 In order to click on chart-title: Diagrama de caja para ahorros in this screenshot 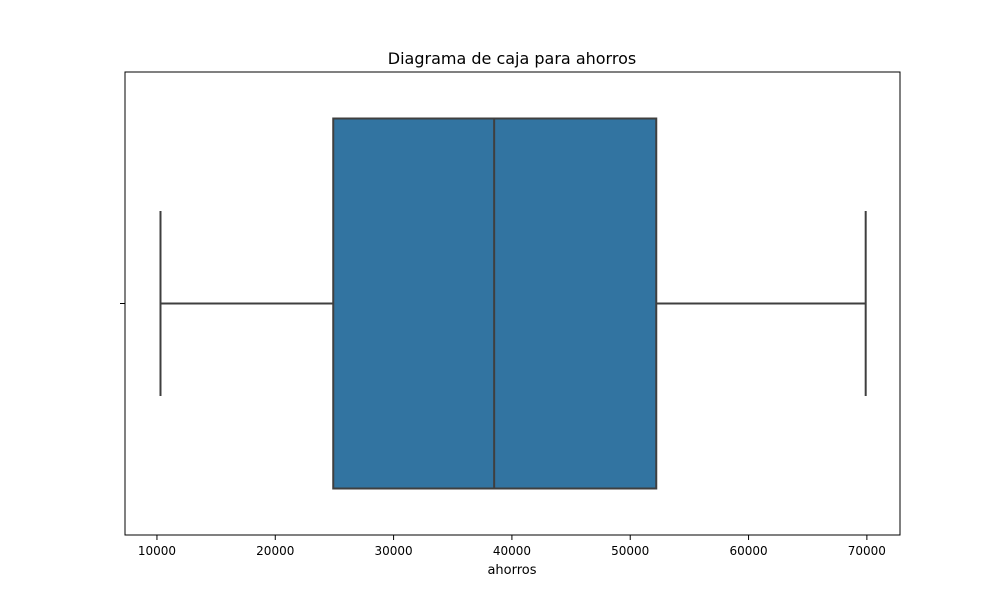, I will do `click(512, 58)`.